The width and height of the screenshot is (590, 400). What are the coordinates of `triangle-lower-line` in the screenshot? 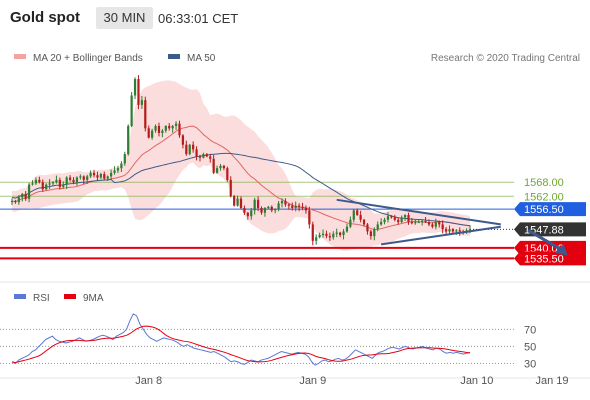 It's located at (440, 235).